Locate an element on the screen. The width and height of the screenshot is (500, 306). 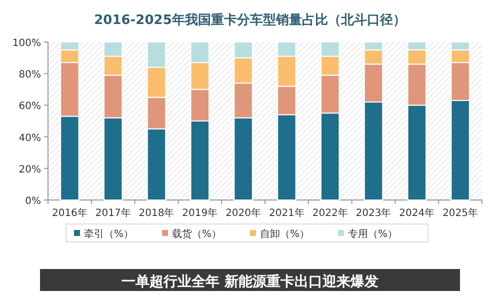
chart-title: 2016-2025年我国重卡分车型销量占比（北斗口径） is located at coordinates (250, 20).